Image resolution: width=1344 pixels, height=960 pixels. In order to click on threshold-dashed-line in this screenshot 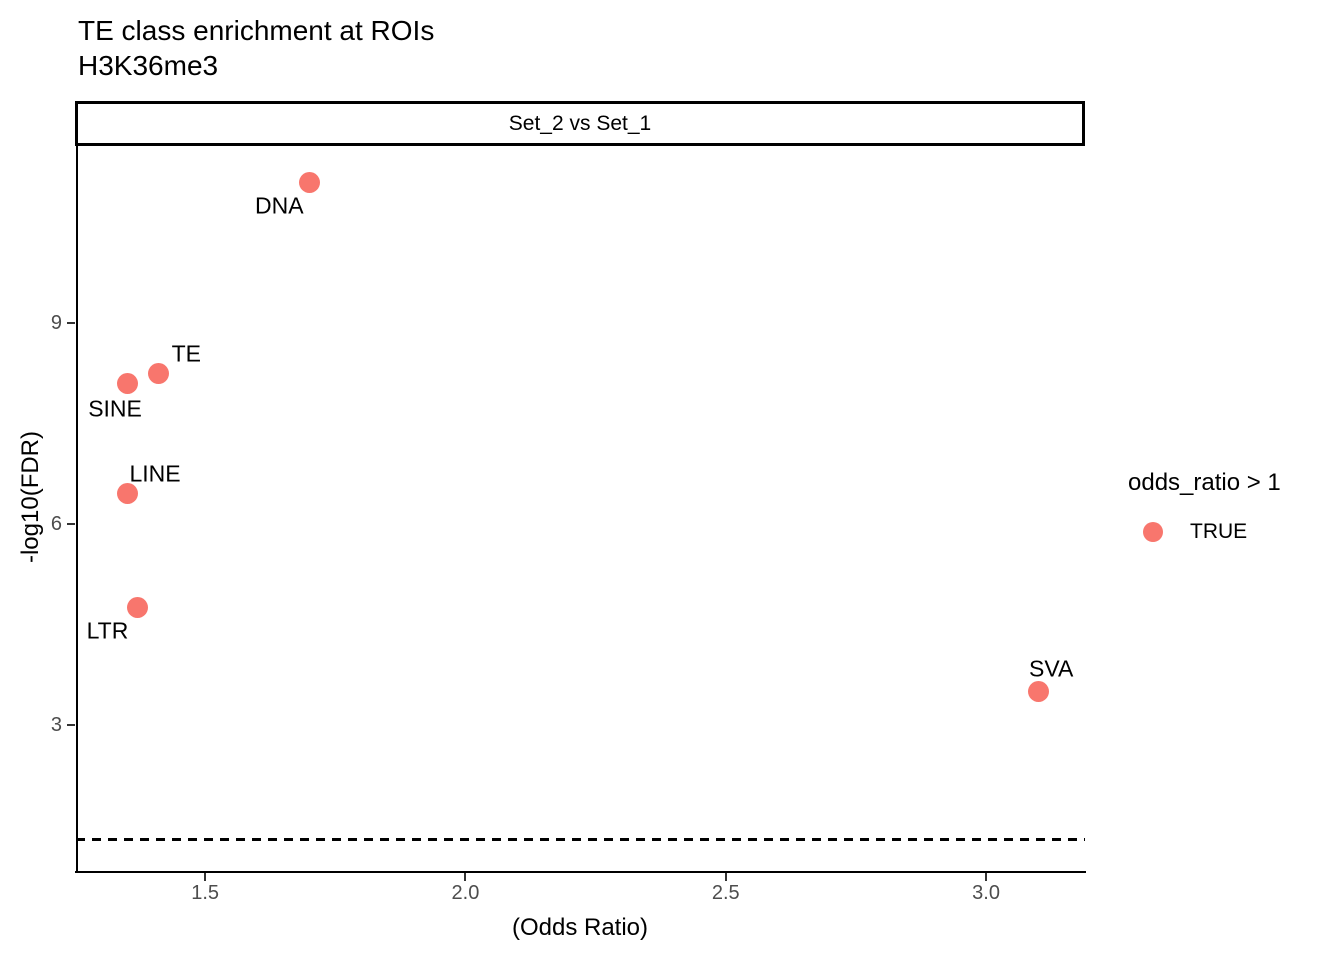, I will do `click(580, 839)`.